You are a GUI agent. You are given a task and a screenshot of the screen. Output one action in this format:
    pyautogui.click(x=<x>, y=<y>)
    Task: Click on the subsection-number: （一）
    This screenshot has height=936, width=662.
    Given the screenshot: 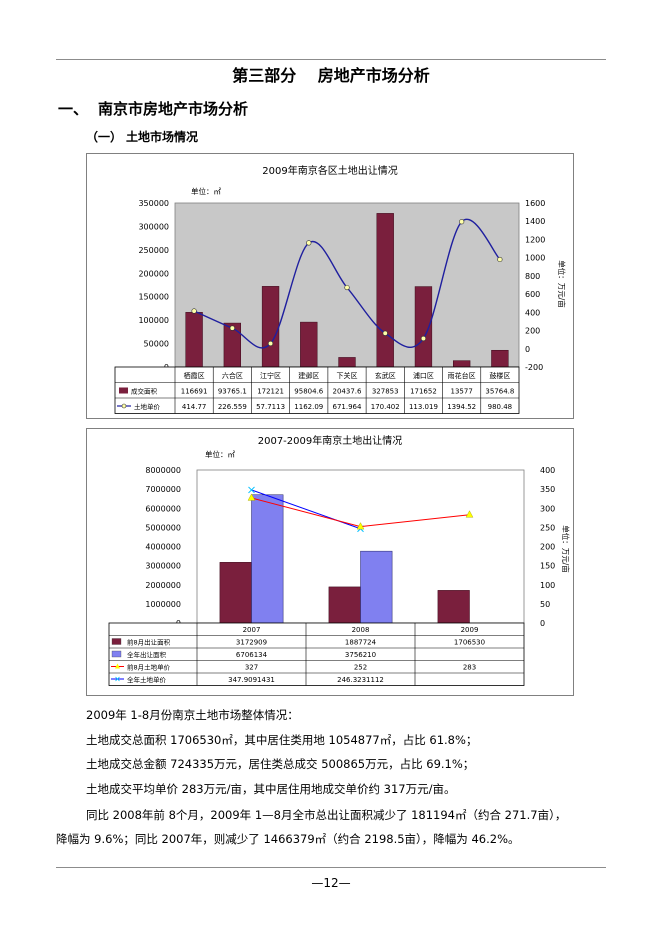 What is the action you would take?
    pyautogui.click(x=104, y=137)
    